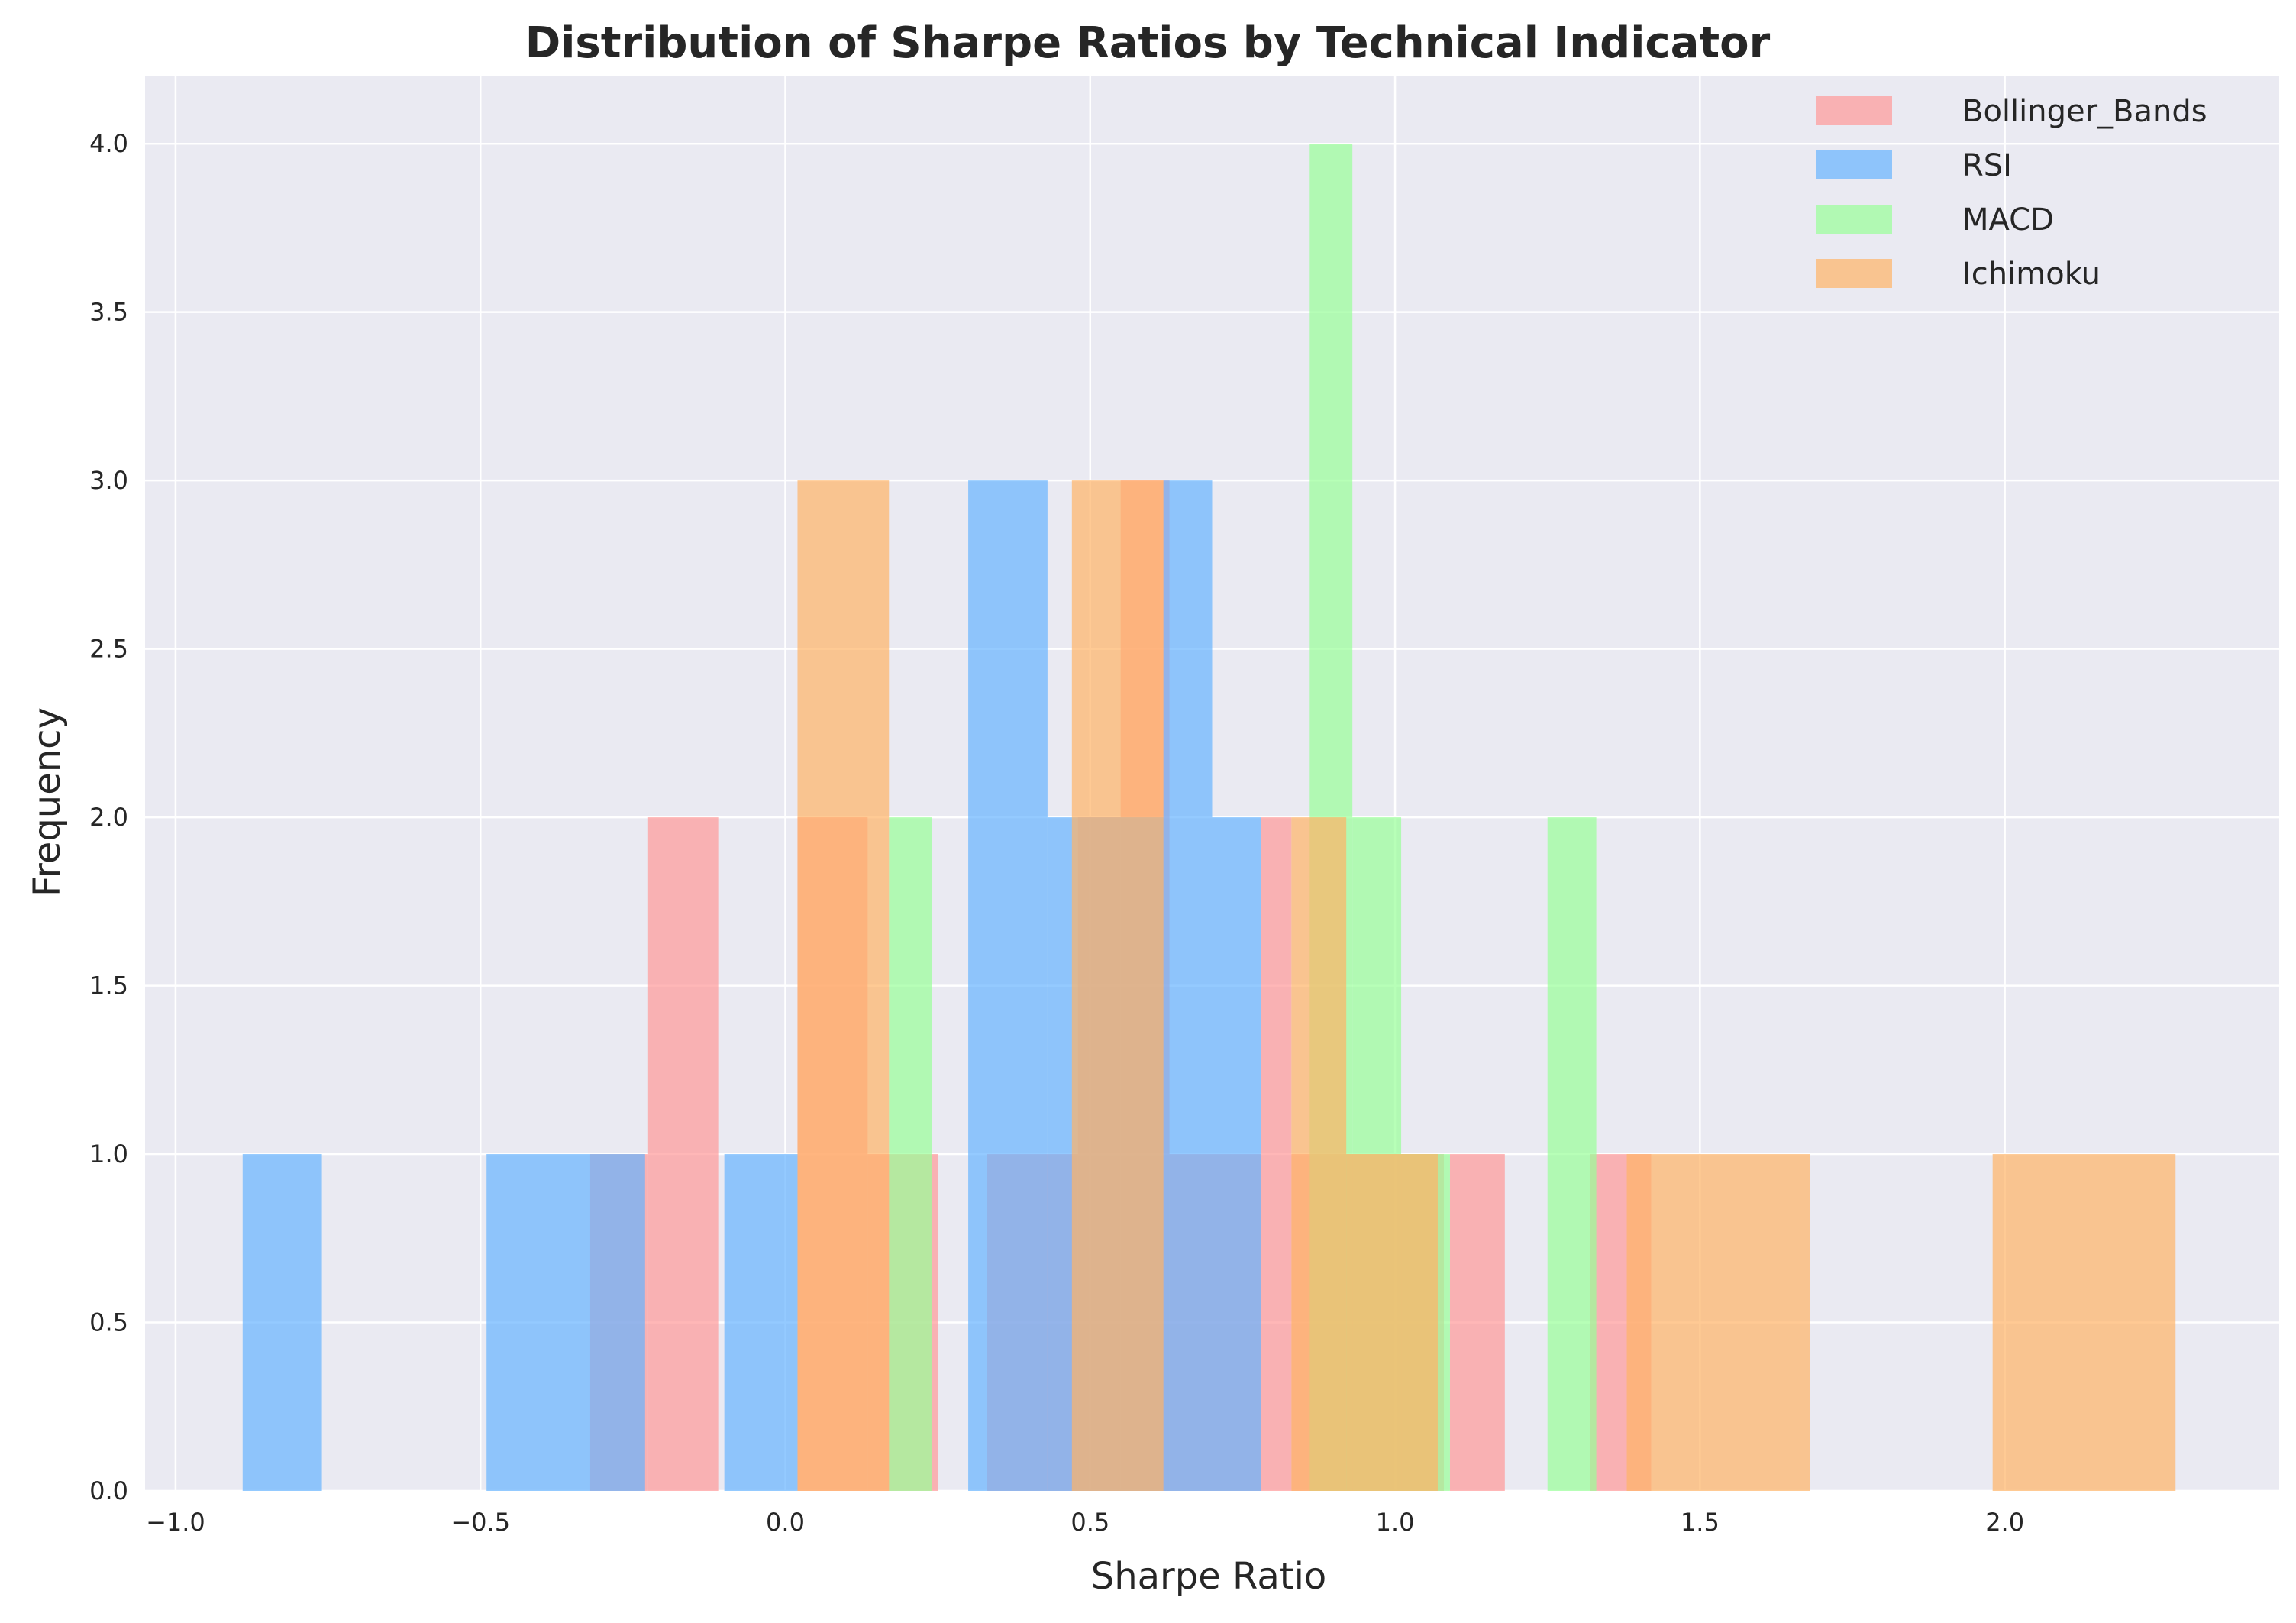 The height and width of the screenshot is (1623, 2296). Describe the element at coordinates (2084, 111) in the screenshot. I see `legend-label: Bollinger_Bands` at that location.